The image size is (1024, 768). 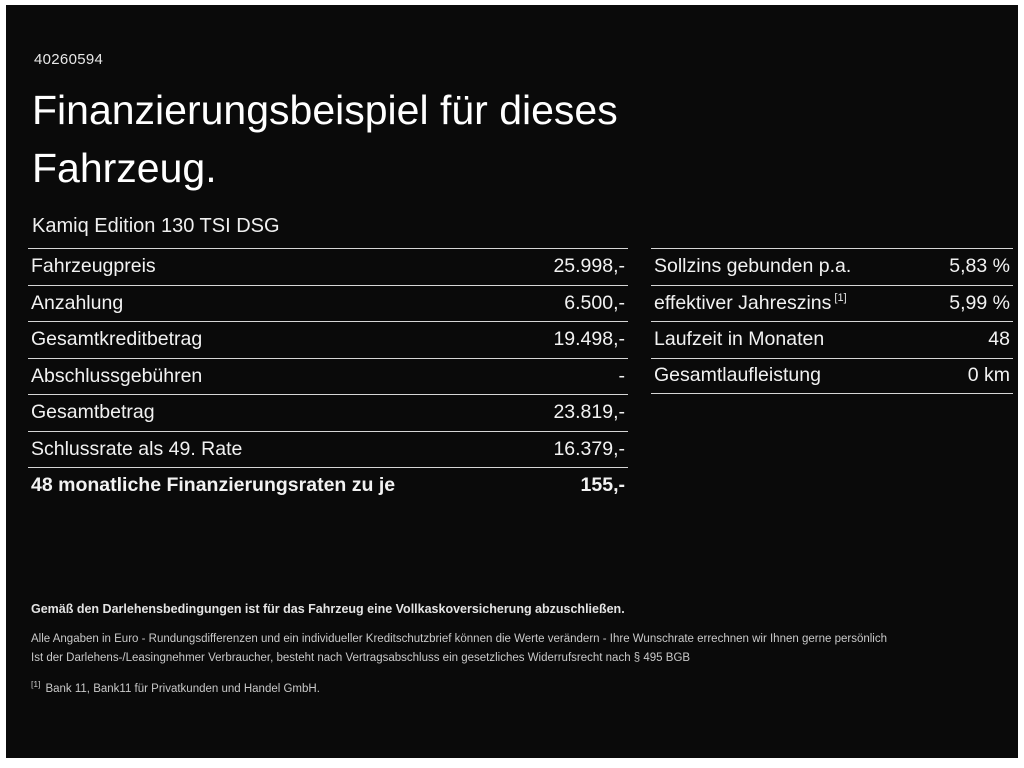 What do you see at coordinates (589, 266) in the screenshot?
I see `row-value: 25.998,-` at bounding box center [589, 266].